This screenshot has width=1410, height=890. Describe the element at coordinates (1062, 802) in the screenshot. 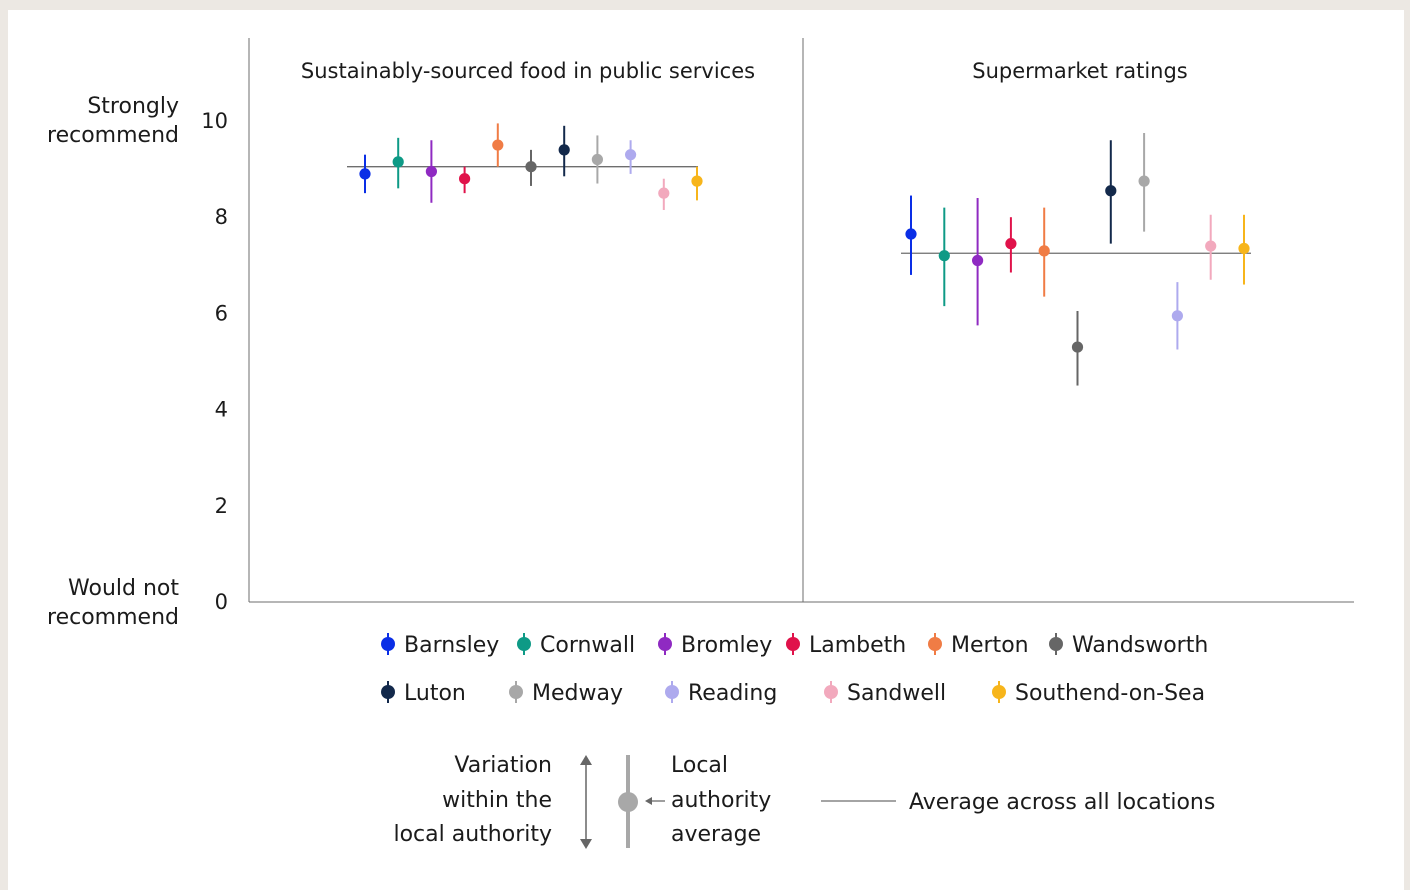

I see `key-average-label: Average across all locations` at that location.